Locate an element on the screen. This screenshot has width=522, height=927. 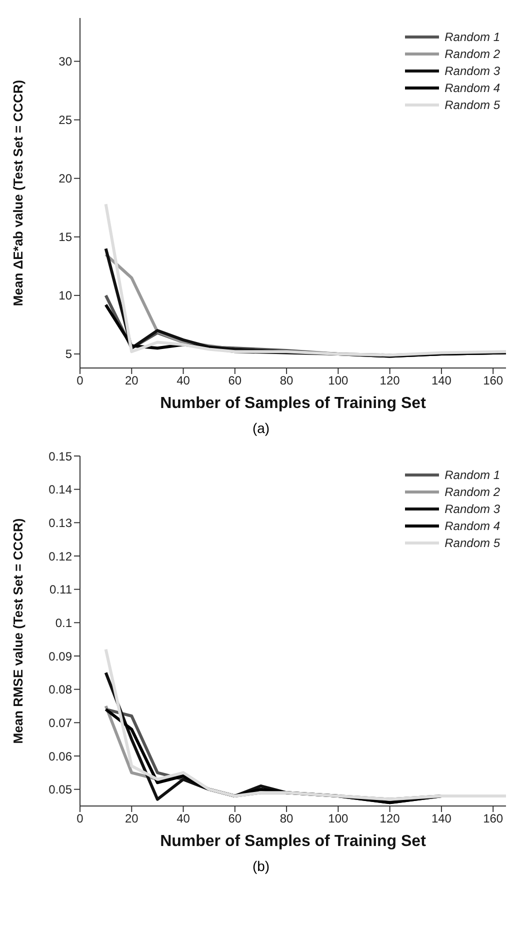
y-tick-label: 15 is located at coordinates (65, 237).